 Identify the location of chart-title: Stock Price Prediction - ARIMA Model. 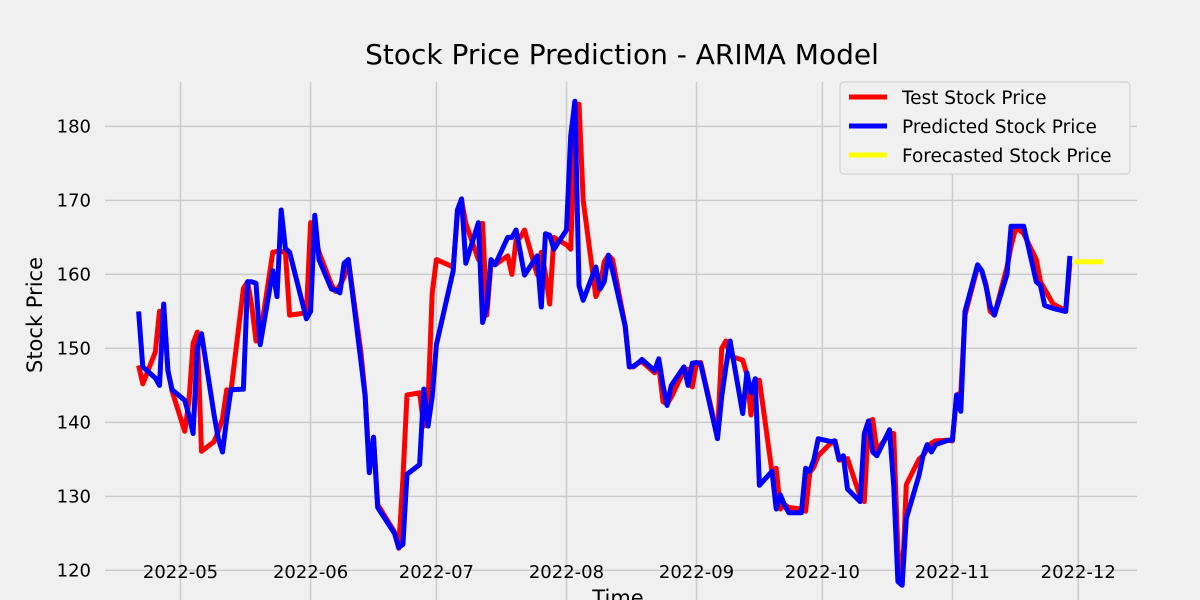
(622, 54).